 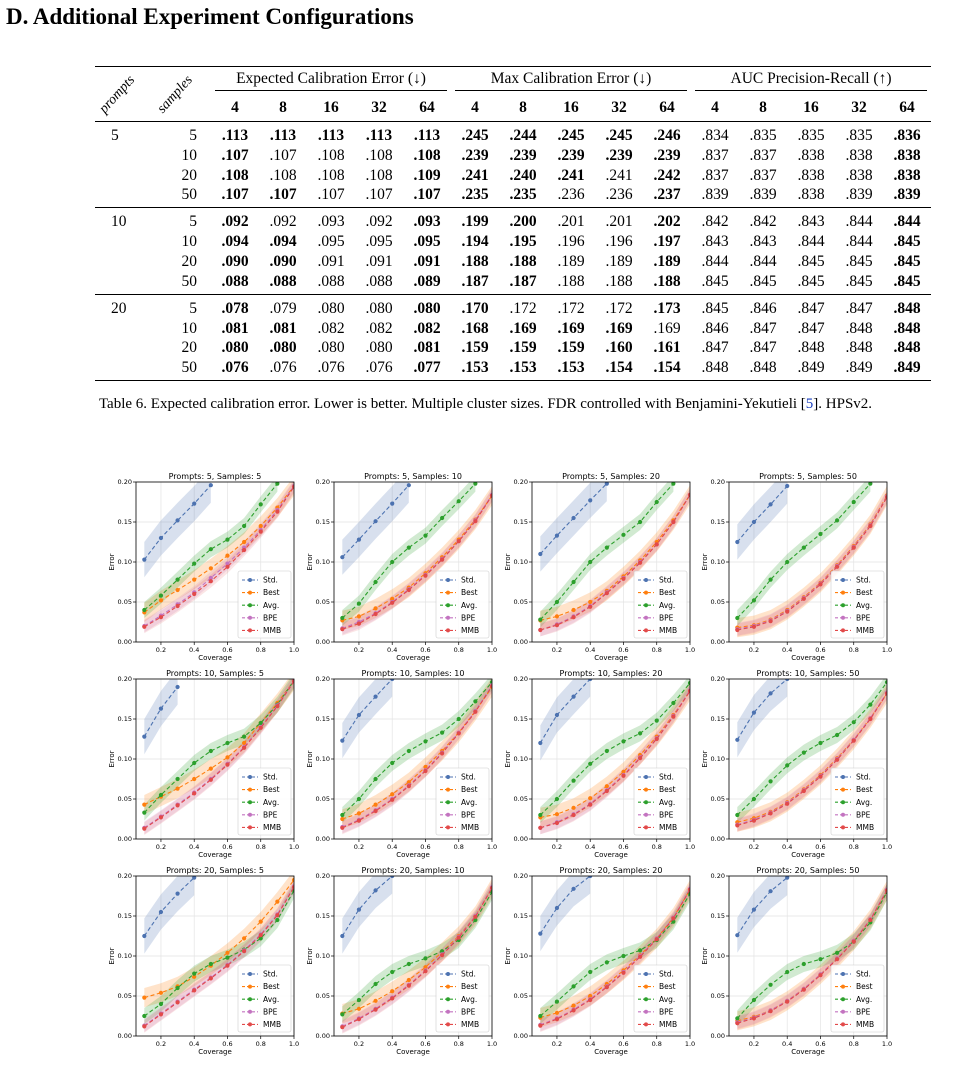 I want to click on mce-cell: .195, so click(x=523, y=242).